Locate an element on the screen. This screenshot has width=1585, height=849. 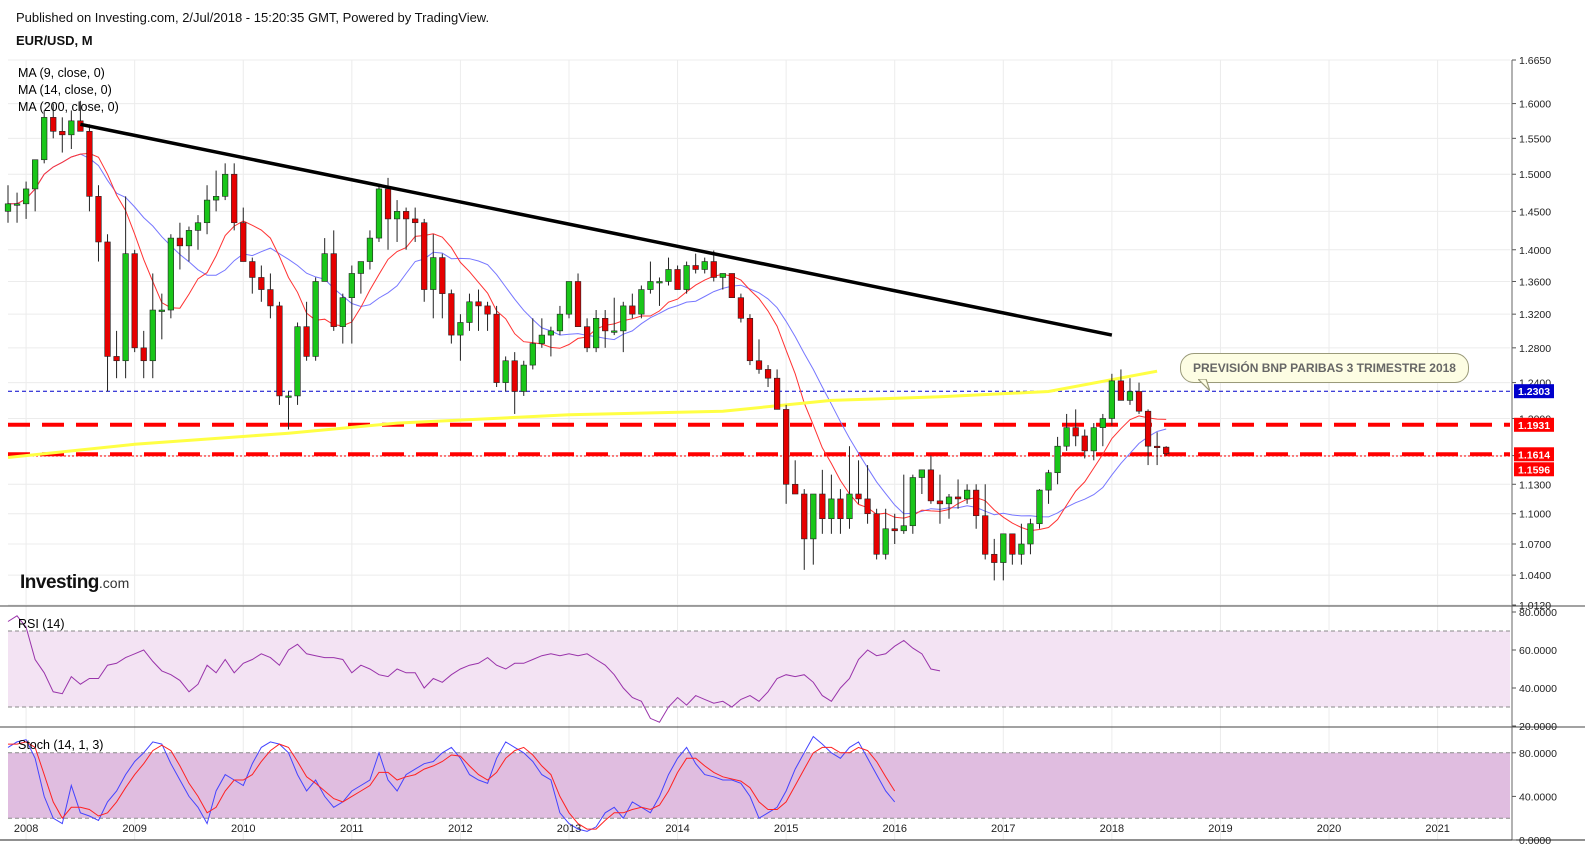
y-tick-label: 1.6000 is located at coordinates (1535, 105).